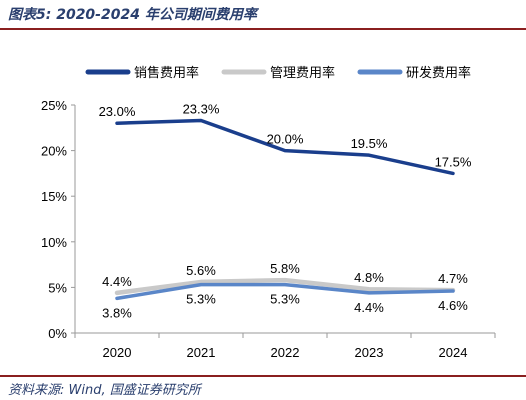 The image size is (526, 400). Describe the element at coordinates (54, 105) in the screenshot. I see `y-tick-label: 25%` at that location.